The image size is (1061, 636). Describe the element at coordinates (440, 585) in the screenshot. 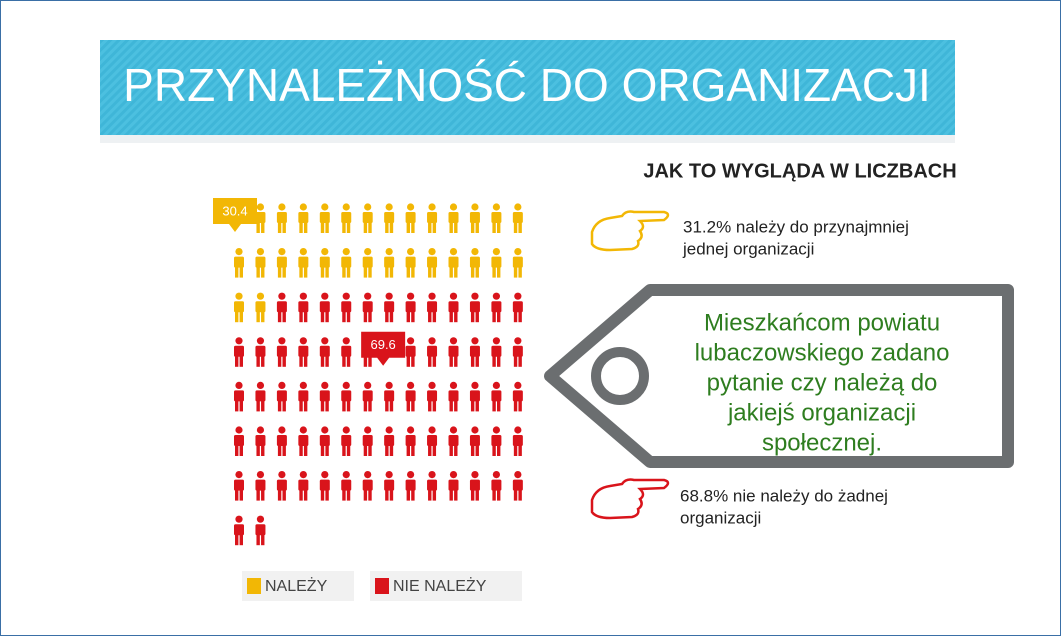

I see `legend-label: NIE NALEŻY` at that location.